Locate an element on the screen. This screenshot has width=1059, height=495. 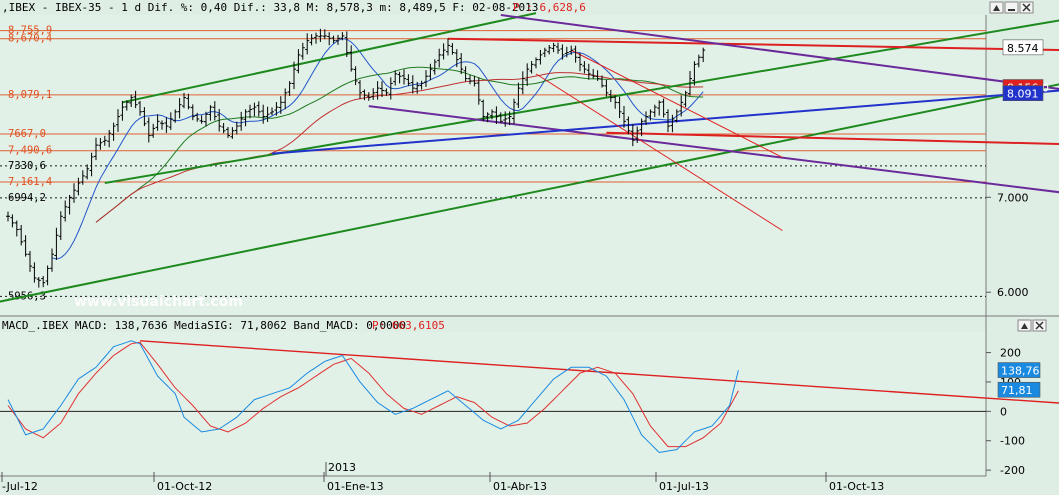
x-tick-label: 01-Oct-12 is located at coordinates (184, 486).